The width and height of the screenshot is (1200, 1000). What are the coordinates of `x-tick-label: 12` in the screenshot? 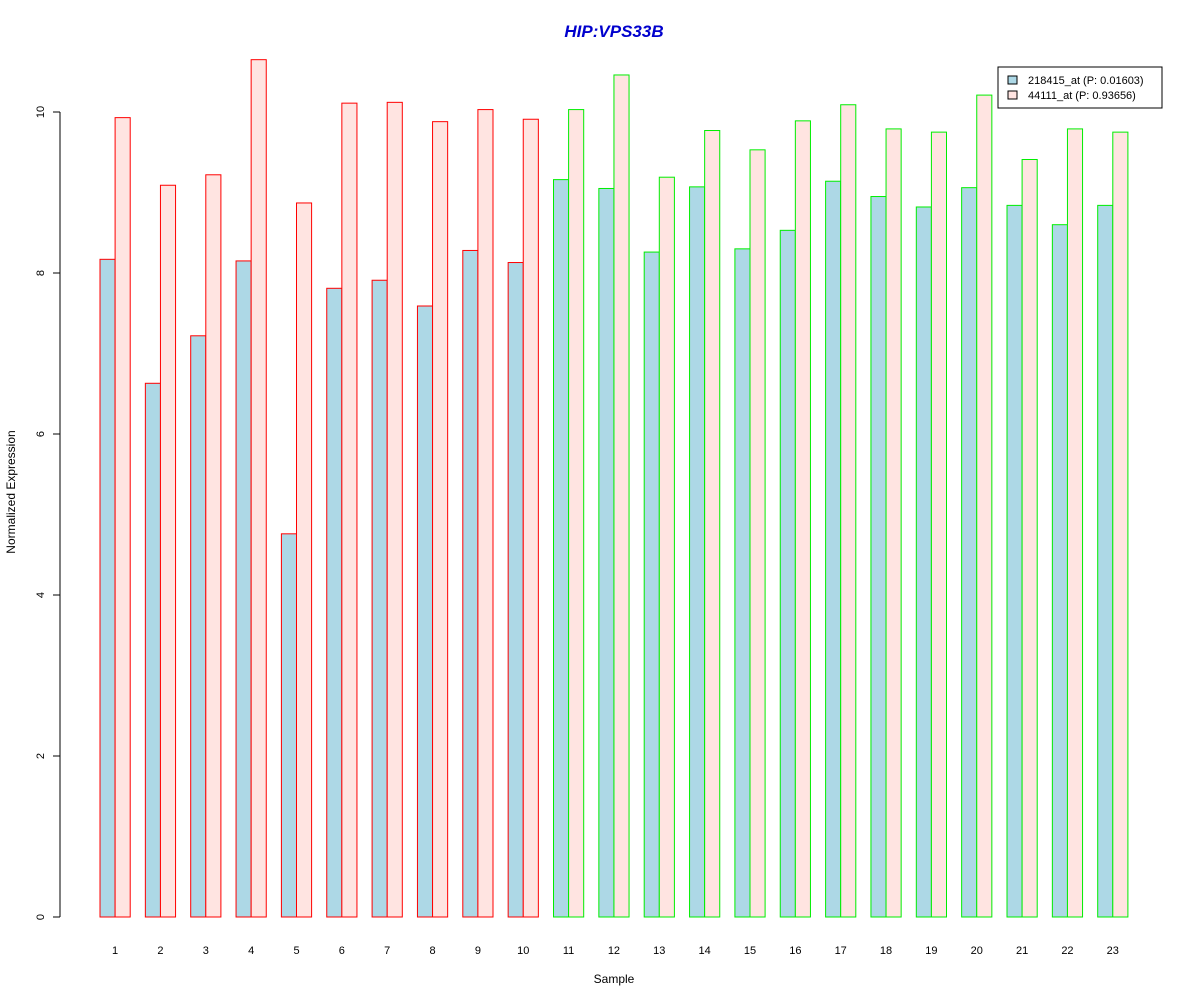 It's located at (614, 951).